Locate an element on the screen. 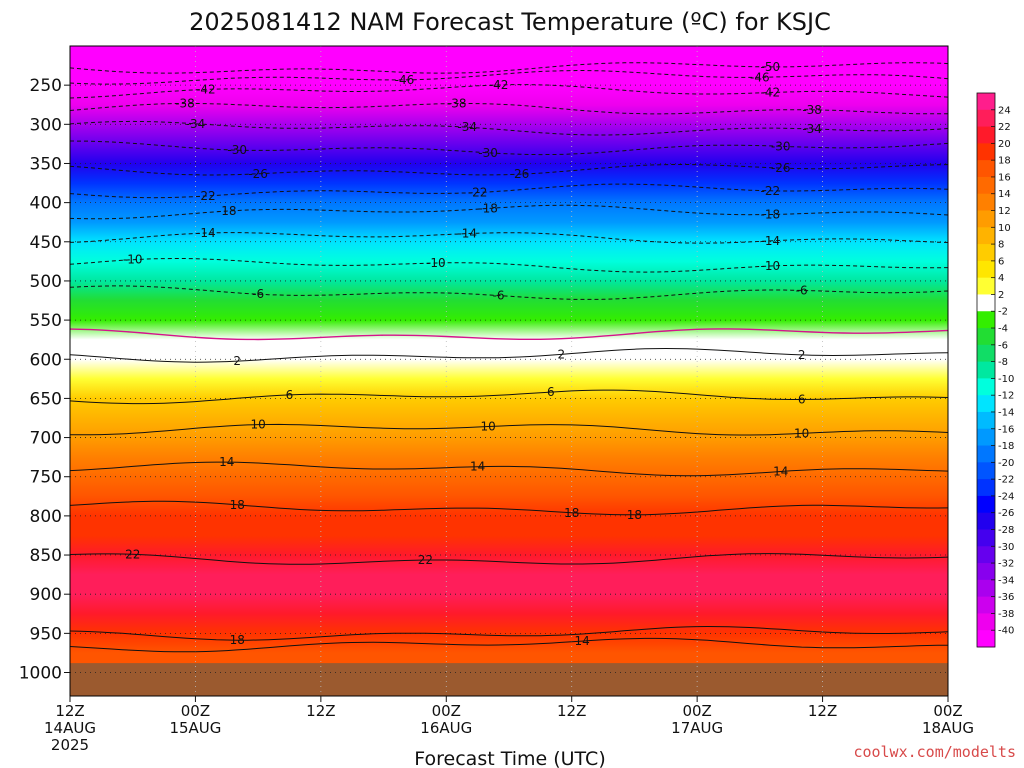  colorbar-label: -12 is located at coordinates (1006, 396).